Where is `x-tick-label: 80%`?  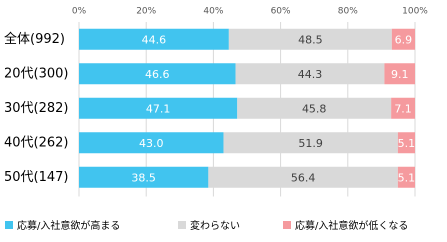
x-tick-label: 80% is located at coordinates (348, 12).